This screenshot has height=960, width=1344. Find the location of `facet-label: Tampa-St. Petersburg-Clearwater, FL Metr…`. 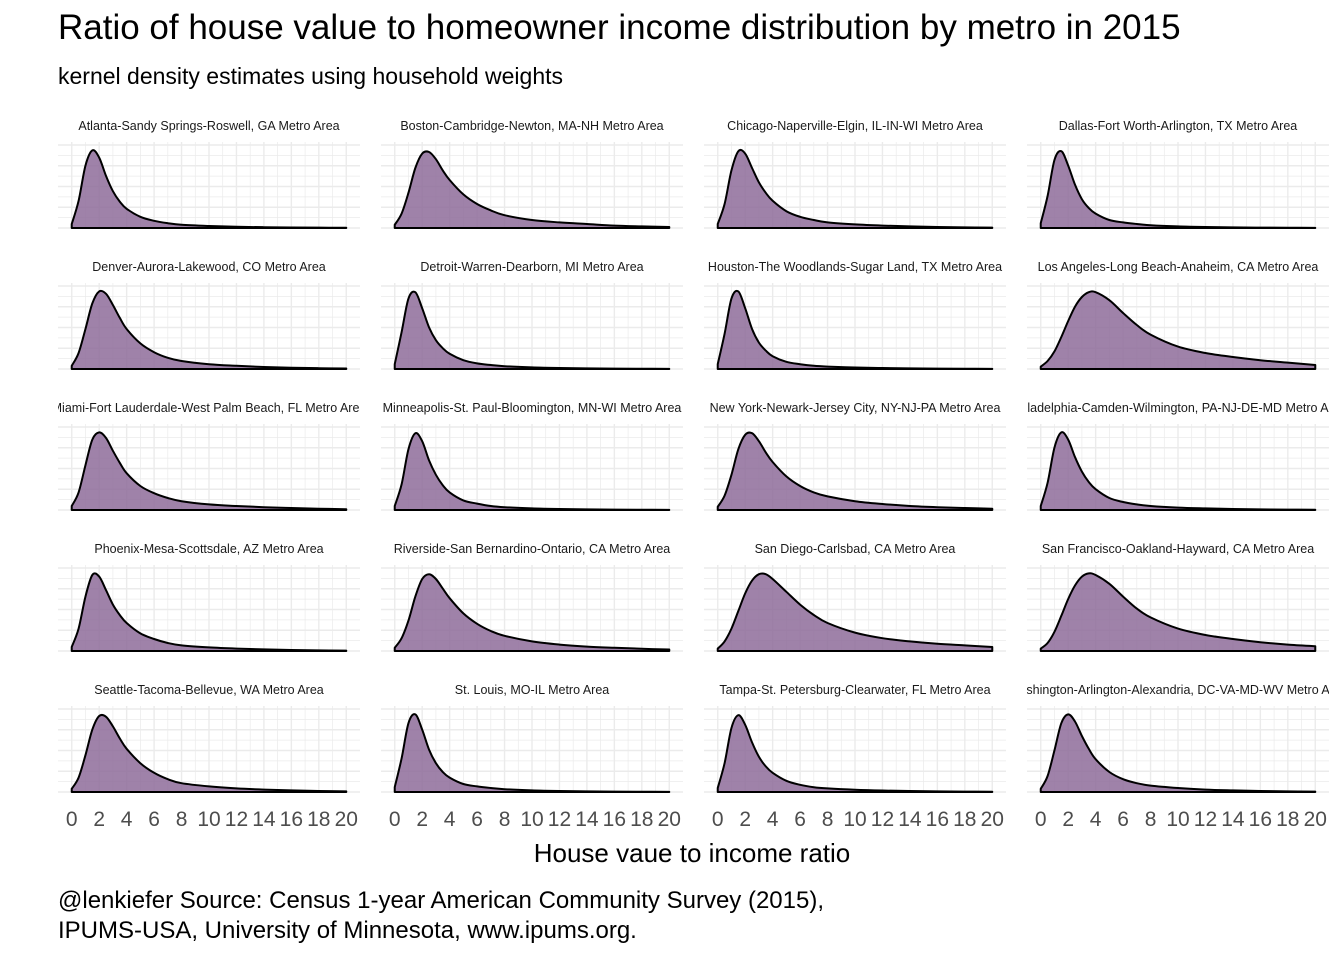

facet-label: Tampa-St. Petersburg-Clearwater, FL Metr… is located at coordinates (854, 690).